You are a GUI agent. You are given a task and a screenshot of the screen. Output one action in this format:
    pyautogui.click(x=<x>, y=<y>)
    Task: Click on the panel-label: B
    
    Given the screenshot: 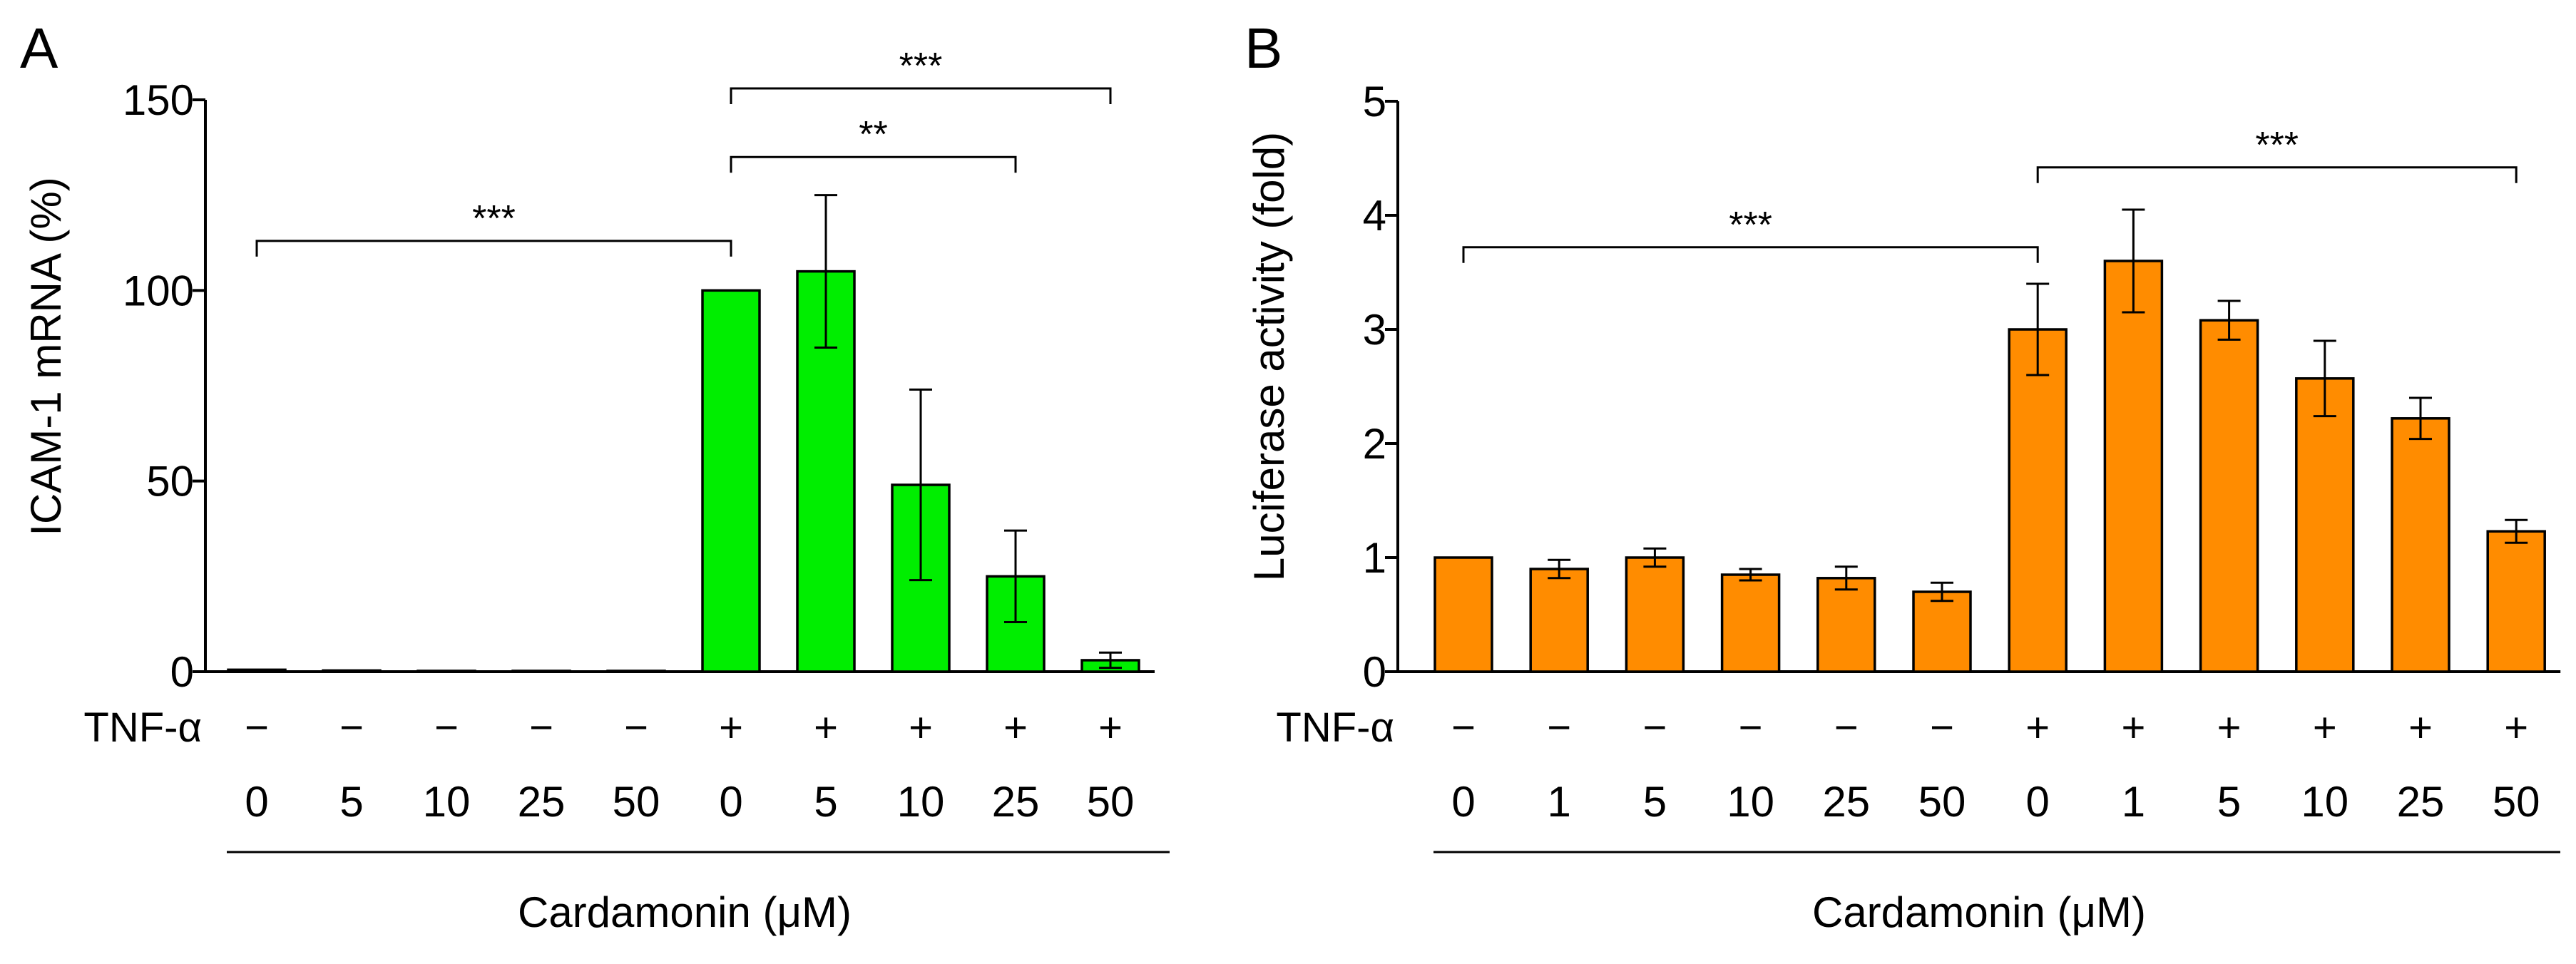 What is the action you would take?
    pyautogui.click(x=1263, y=48)
    